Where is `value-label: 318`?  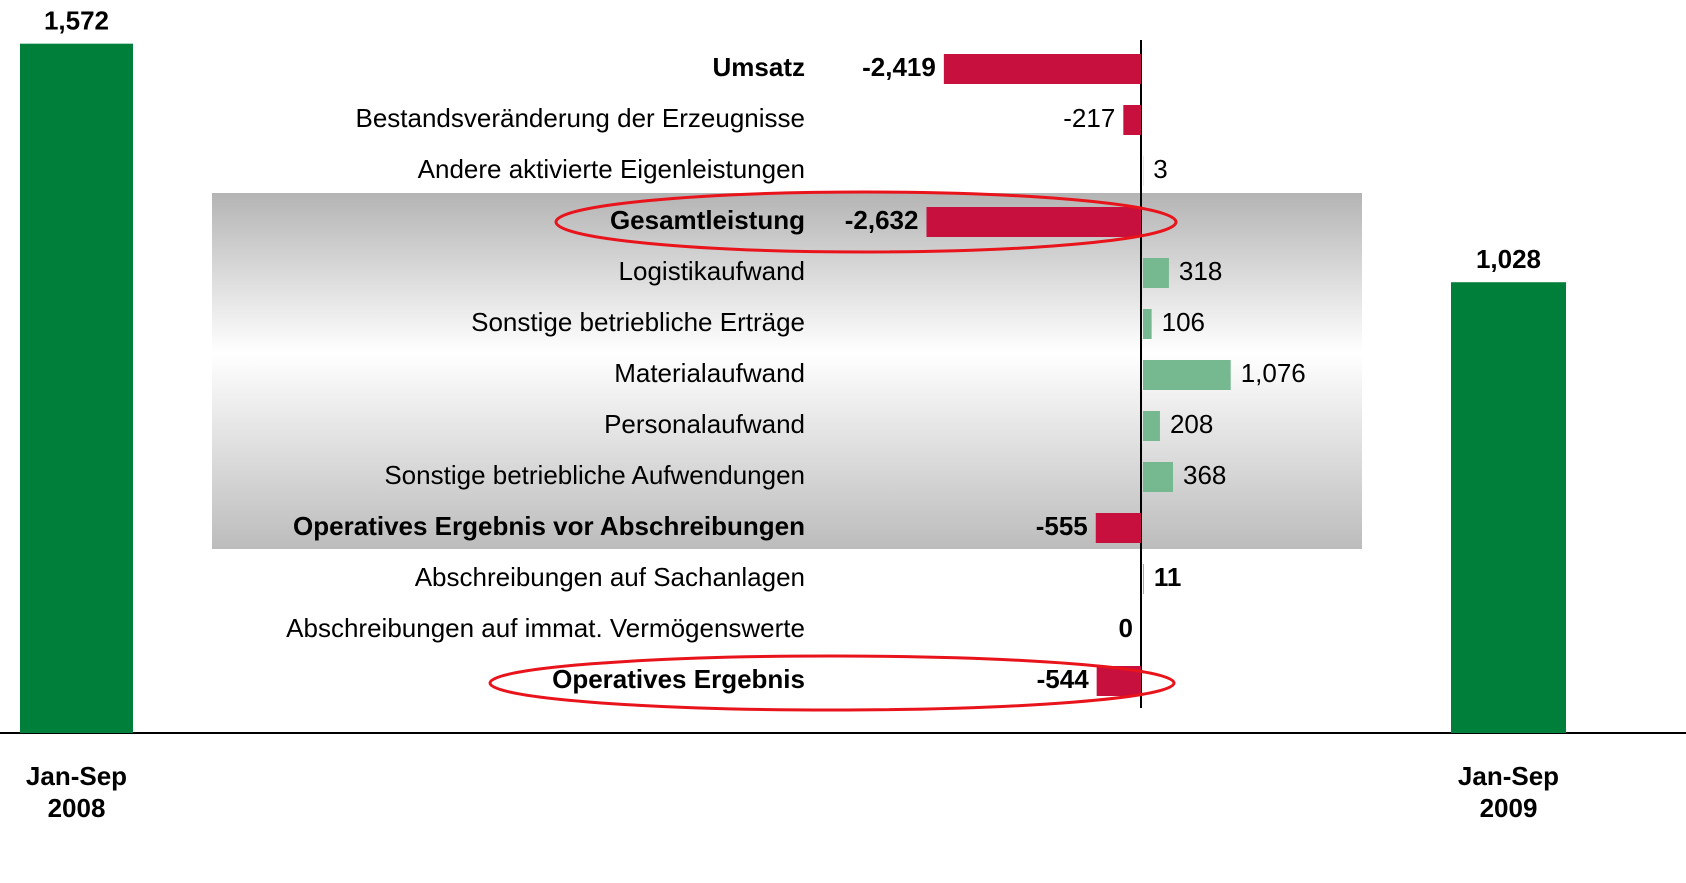 value-label: 318 is located at coordinates (1200, 271).